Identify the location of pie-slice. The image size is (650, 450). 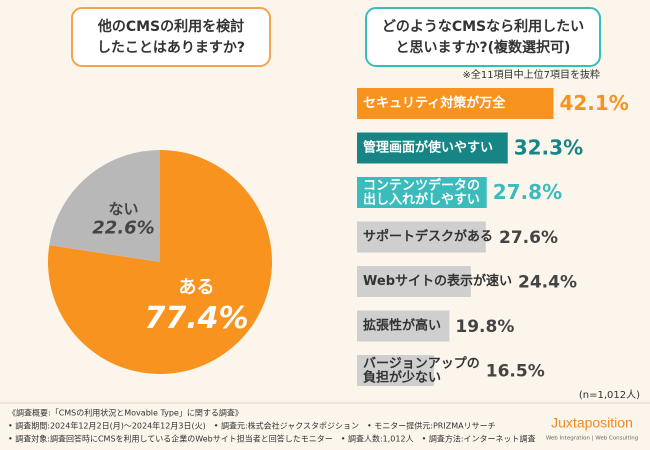
(104, 206).